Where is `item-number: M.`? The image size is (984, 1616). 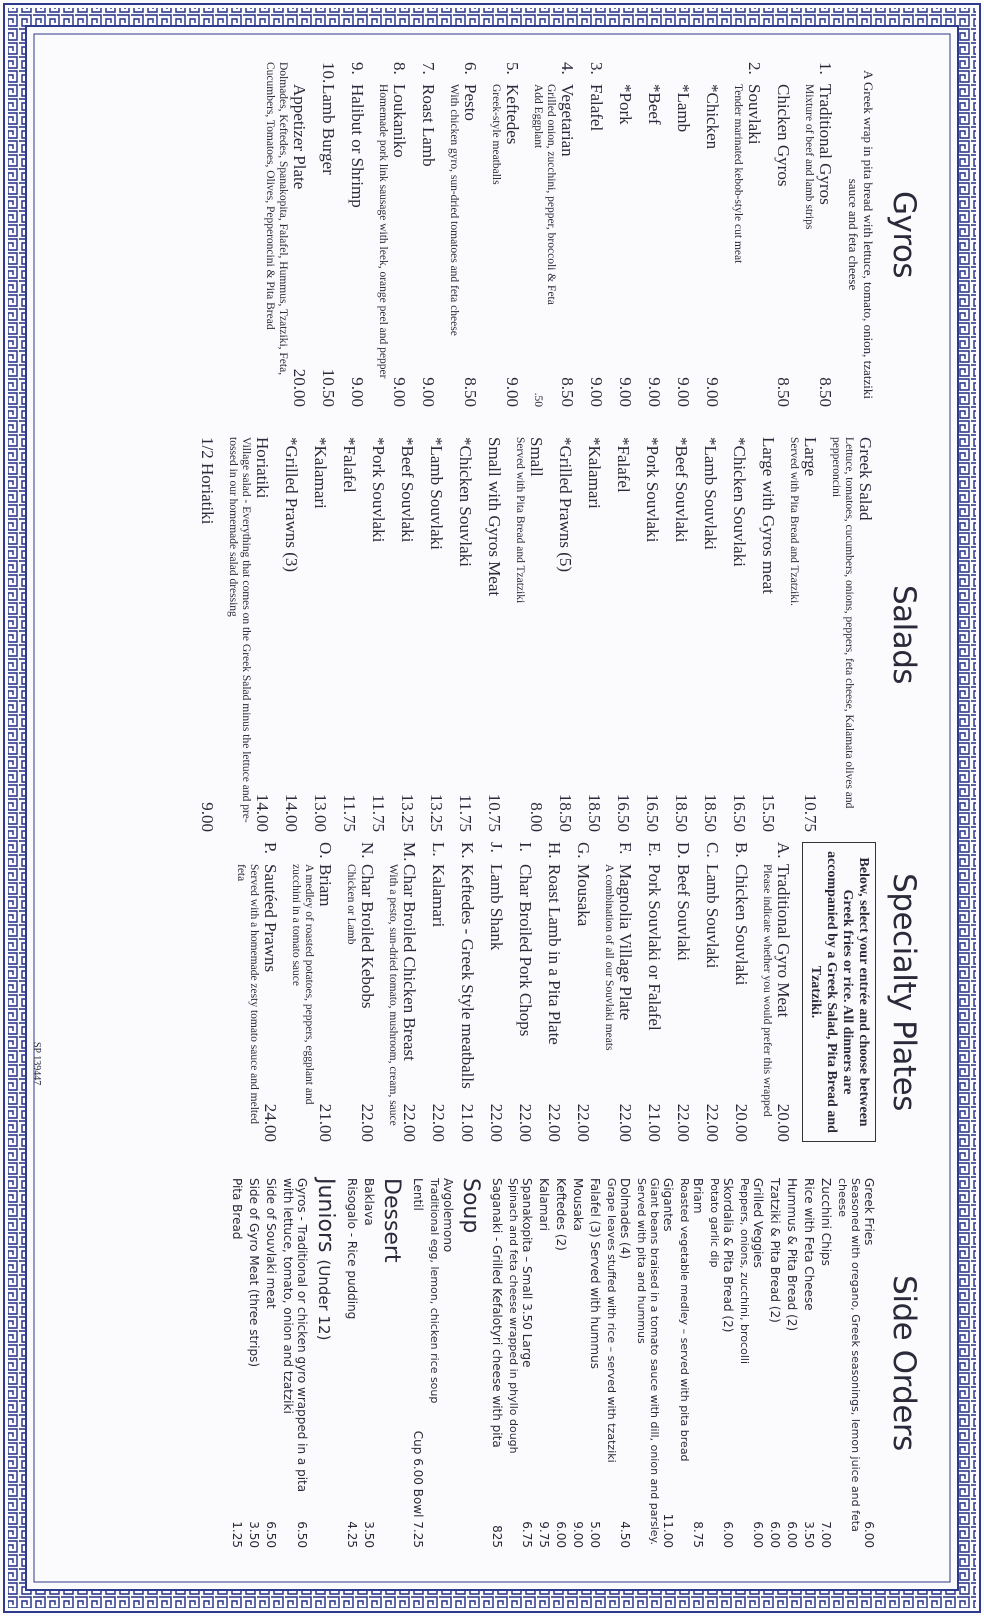 item-number: M. is located at coordinates (409, 852).